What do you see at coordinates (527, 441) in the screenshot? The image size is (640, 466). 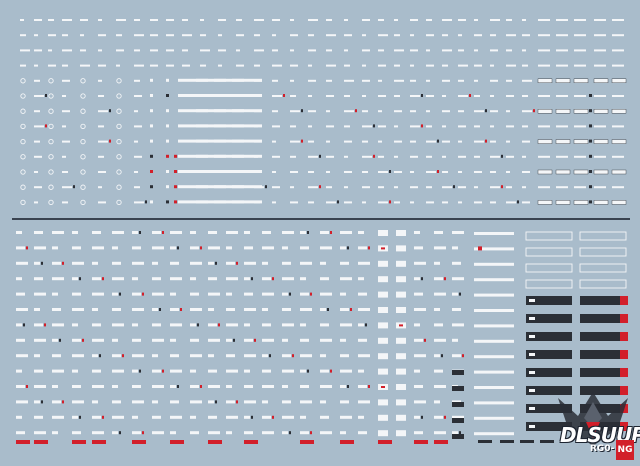 I see `decal-dark-mark` at bounding box center [527, 441].